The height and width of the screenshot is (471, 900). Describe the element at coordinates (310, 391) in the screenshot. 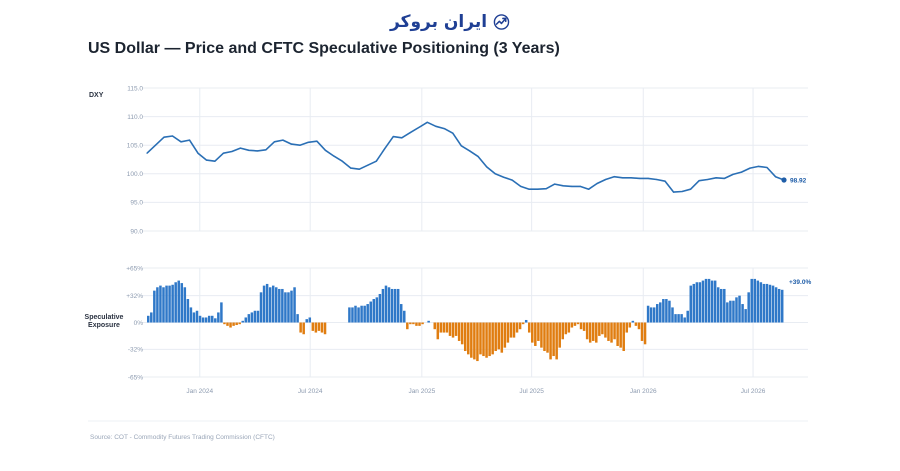

I see `x-tick-label: Jul 2024` at that location.